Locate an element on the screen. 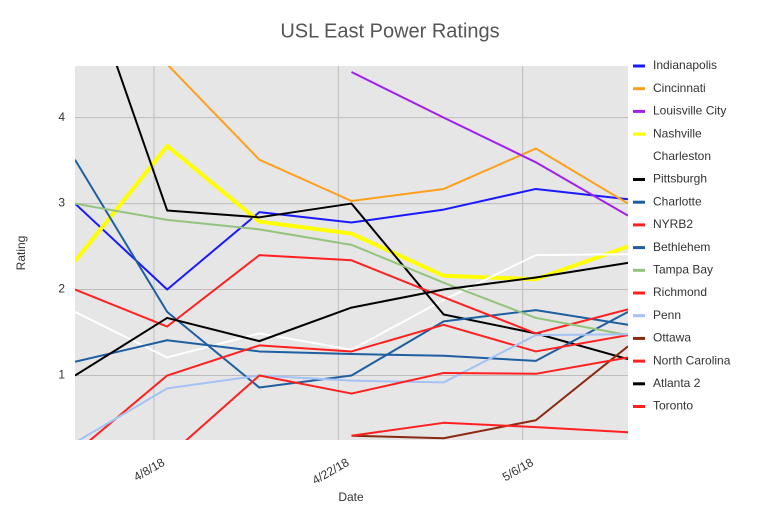  legend-label: Charleston is located at coordinates (682, 156).